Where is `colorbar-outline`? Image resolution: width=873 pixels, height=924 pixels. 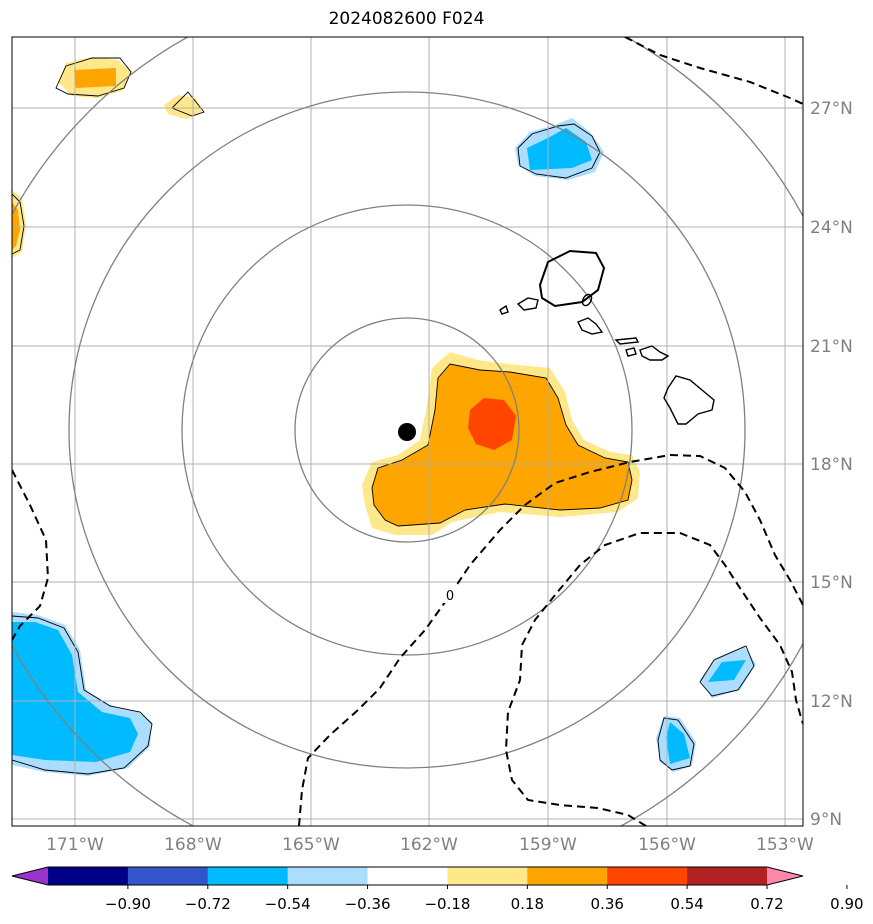
colorbar-outline is located at coordinates (407, 876).